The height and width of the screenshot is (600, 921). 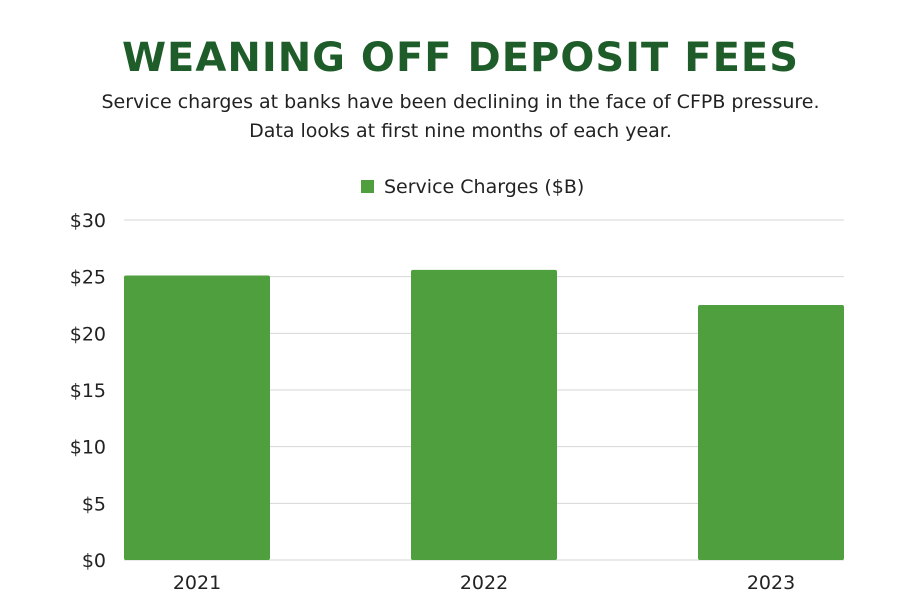 I want to click on y-tick-label: $25, so click(x=88, y=278).